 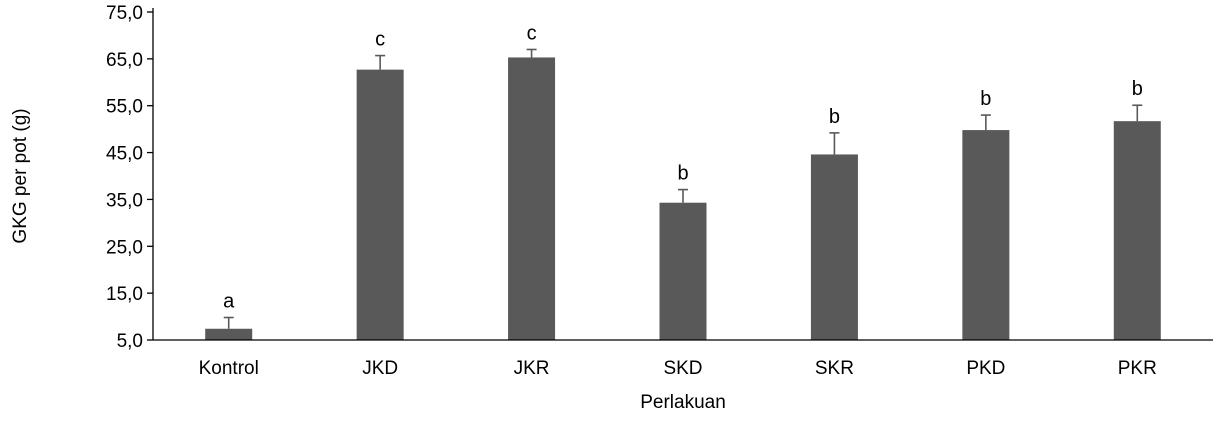 What do you see at coordinates (130, 341) in the screenshot?
I see `y-tick-label: 5,0` at bounding box center [130, 341].